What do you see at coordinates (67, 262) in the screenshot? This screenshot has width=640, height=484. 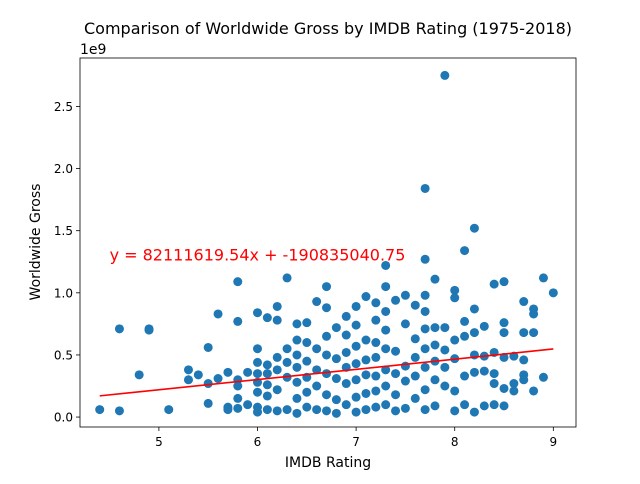 I see `y-axis: 0.0 0.5 1.0 1.5 2.0 2.5` at bounding box center [67, 262].